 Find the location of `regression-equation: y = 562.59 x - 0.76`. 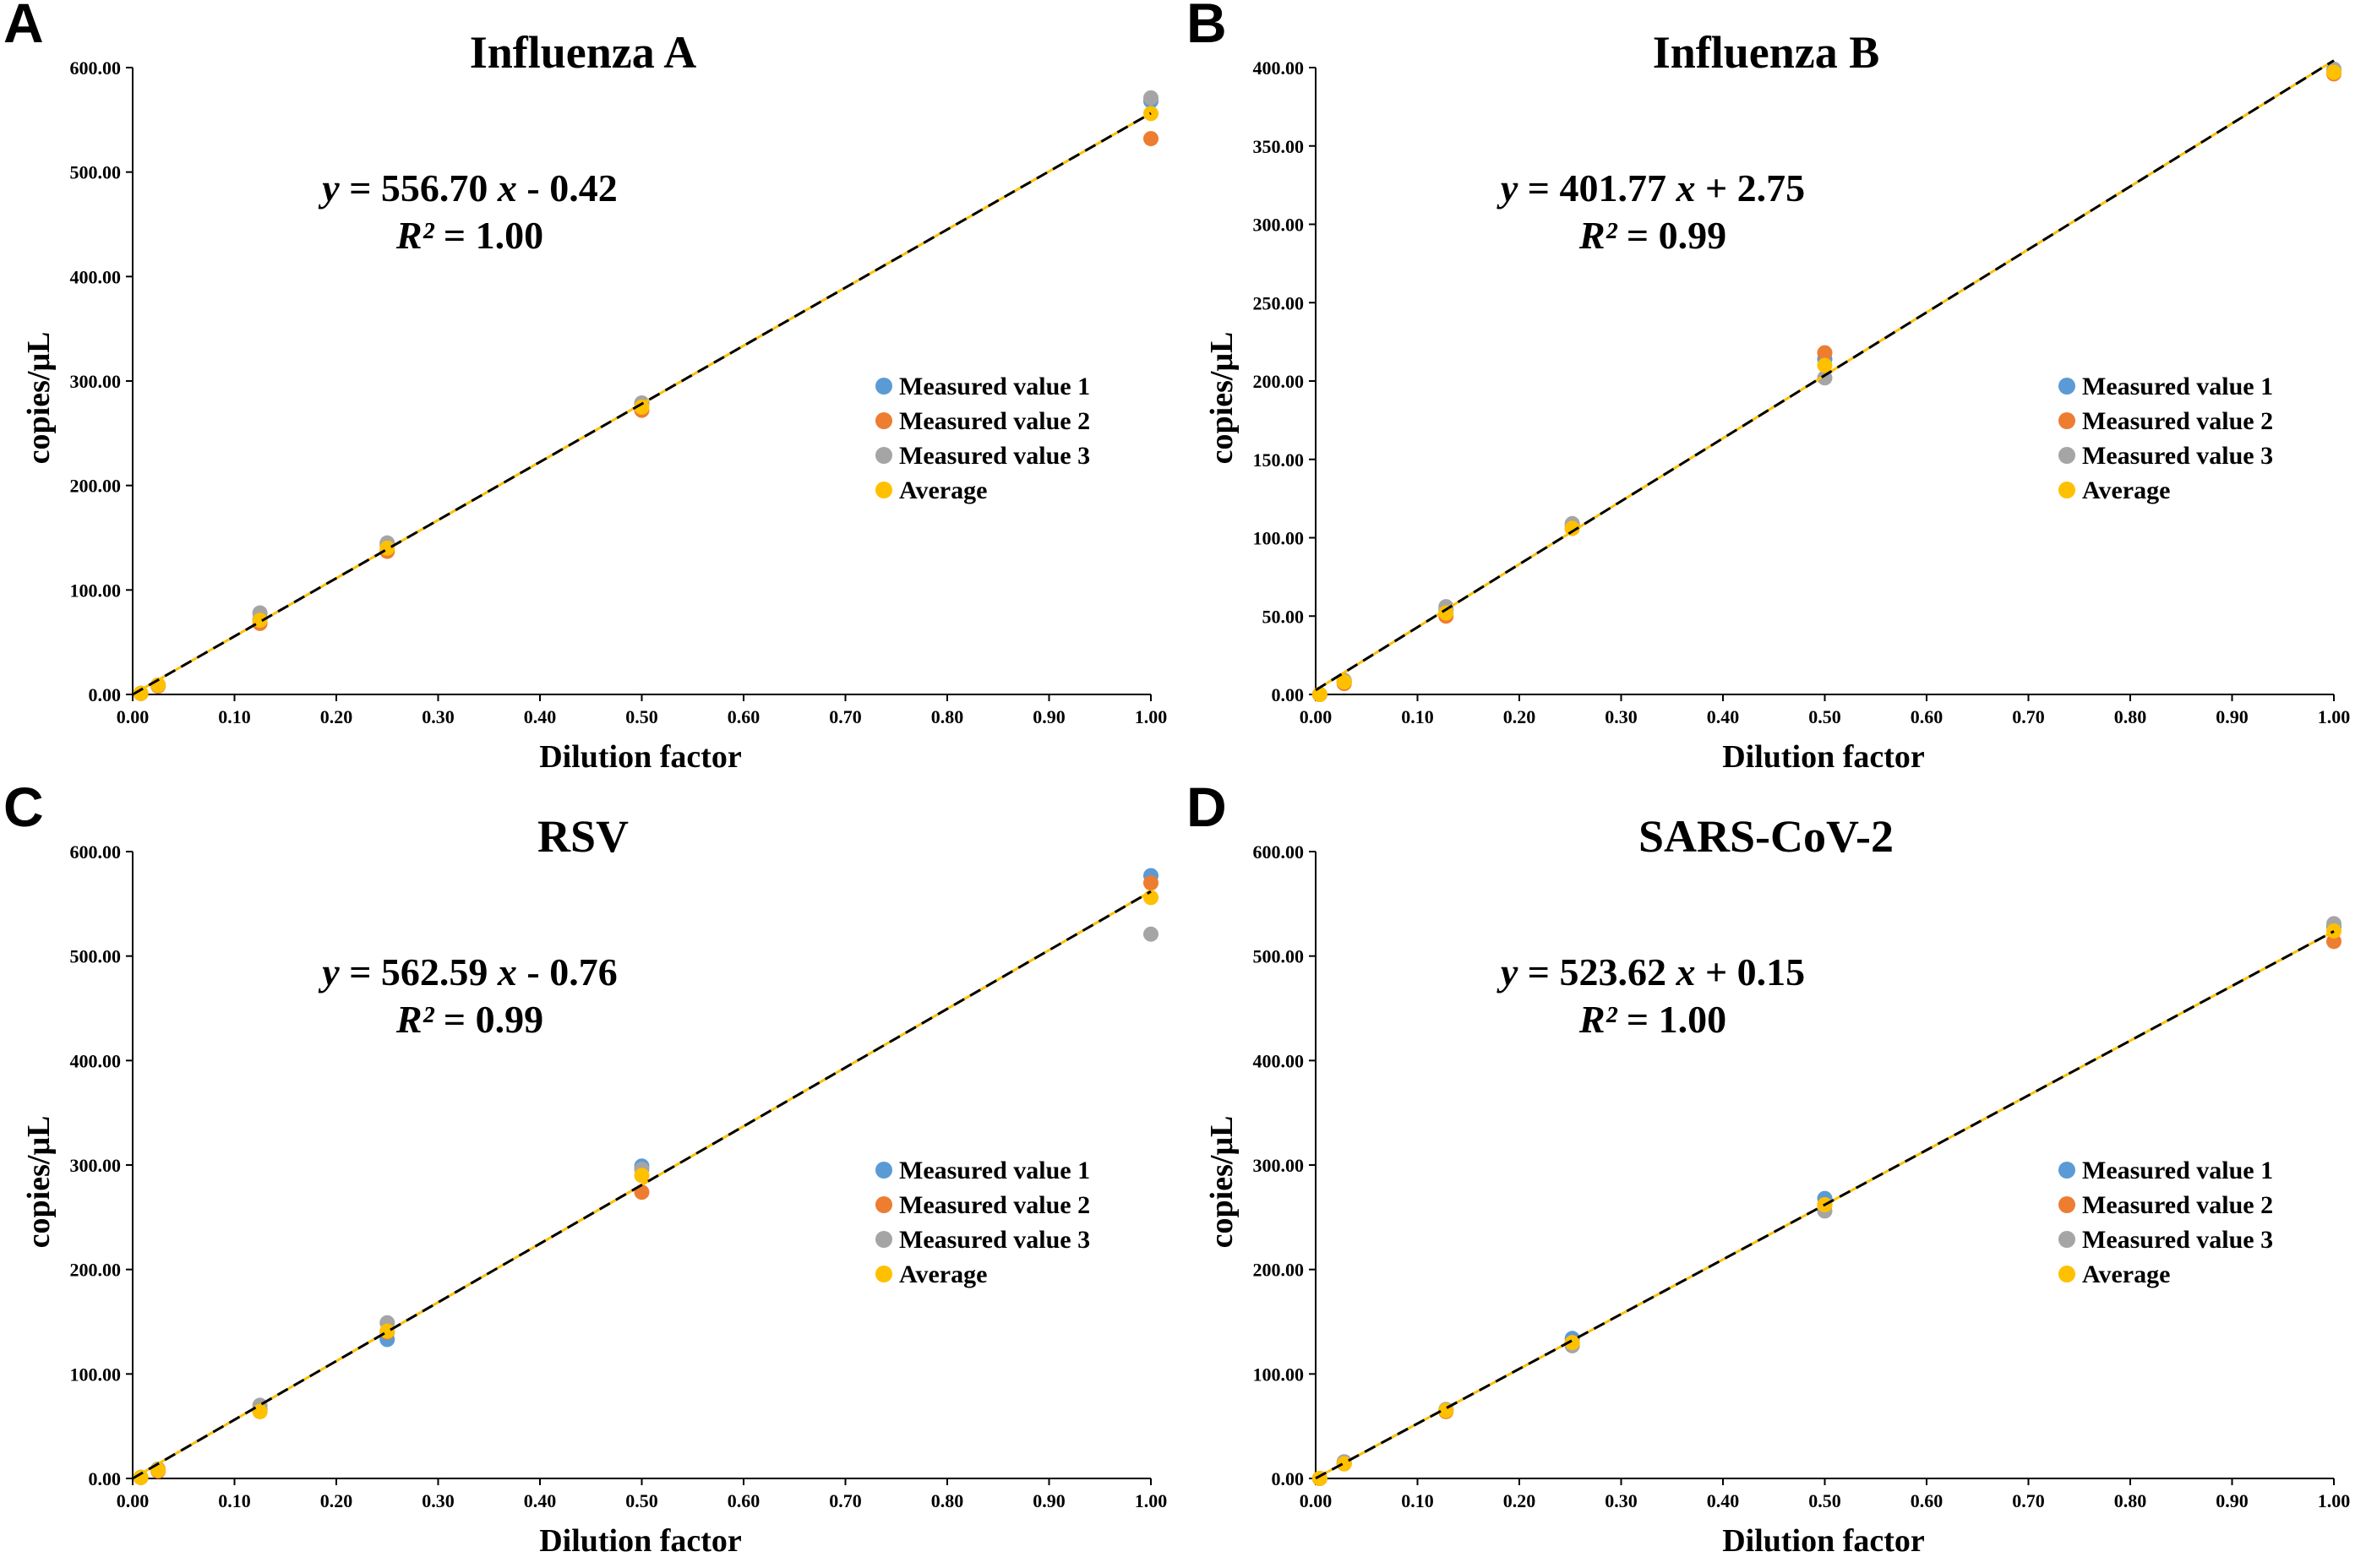

regression-equation: y = 562.59 x - 0.76 is located at coordinates (467, 972).